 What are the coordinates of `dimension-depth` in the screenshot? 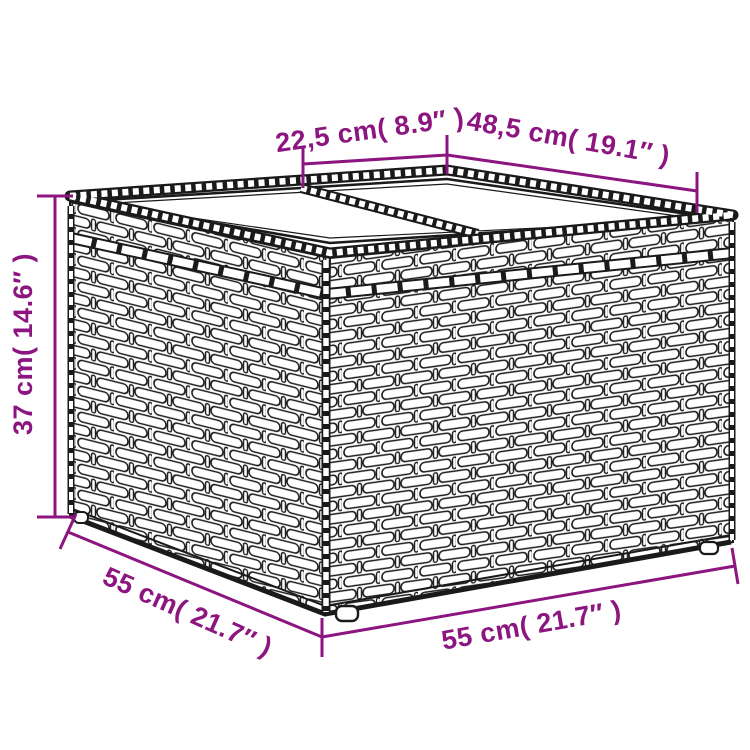 It's located at (190, 576).